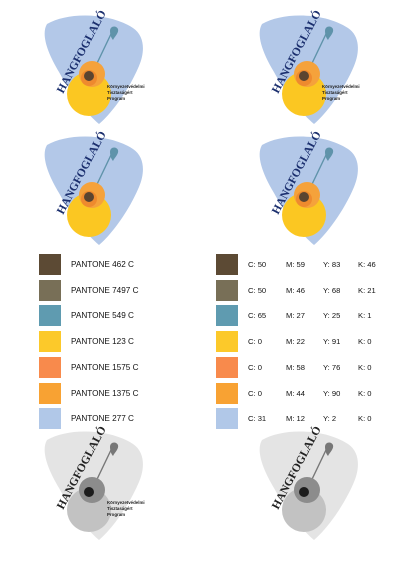 This screenshot has width=400, height=565. I want to click on pantone-row: PANTONE 549 C, so click(86, 315).